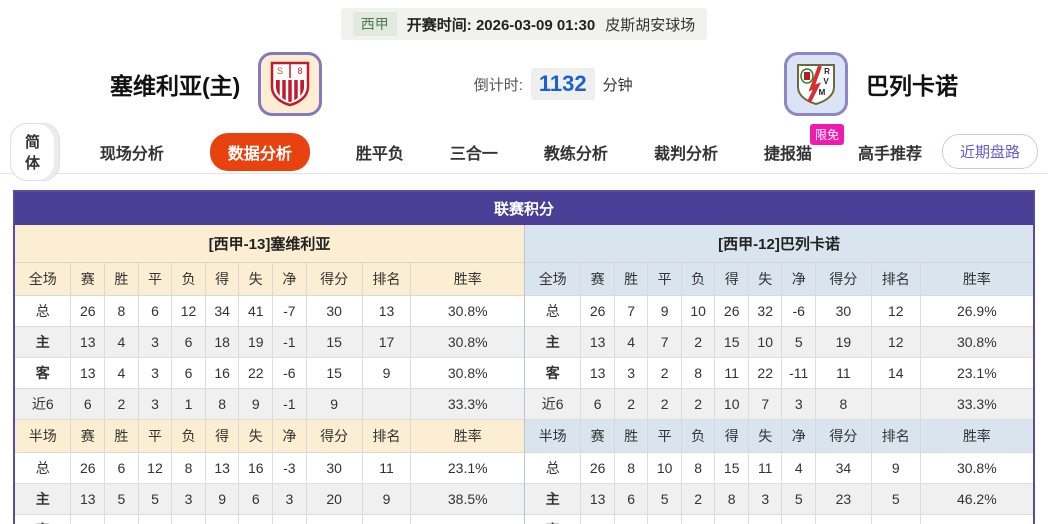  I want to click on language-toggle: 简体 繁体, so click(35, 151).